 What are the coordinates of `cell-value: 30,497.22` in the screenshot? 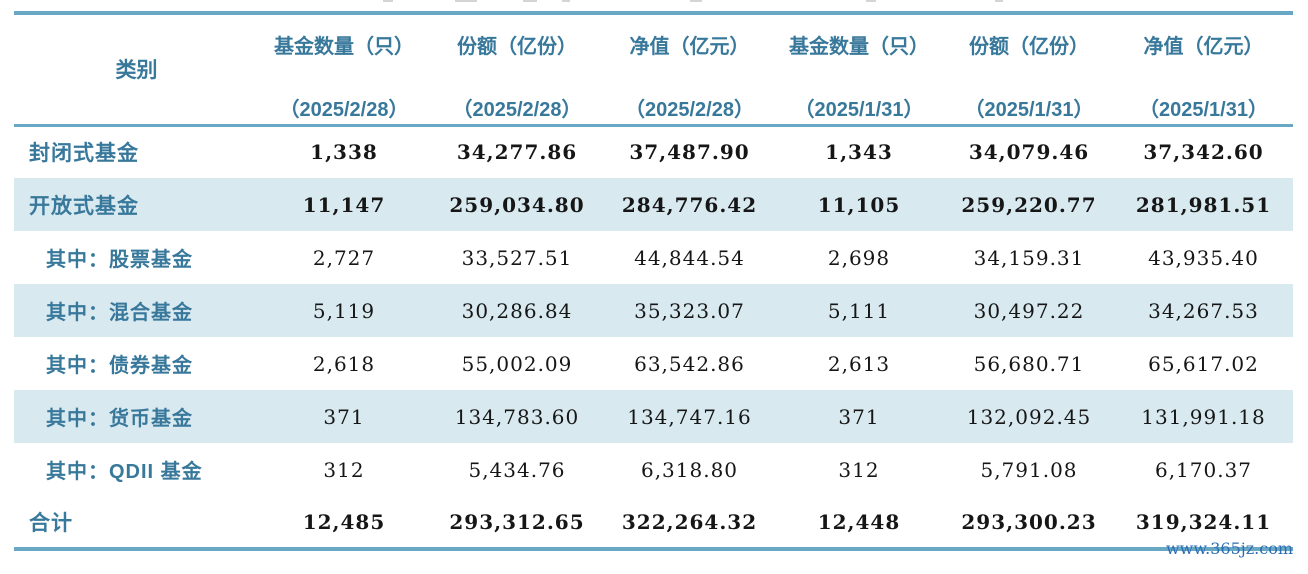 It's located at (1029, 310).